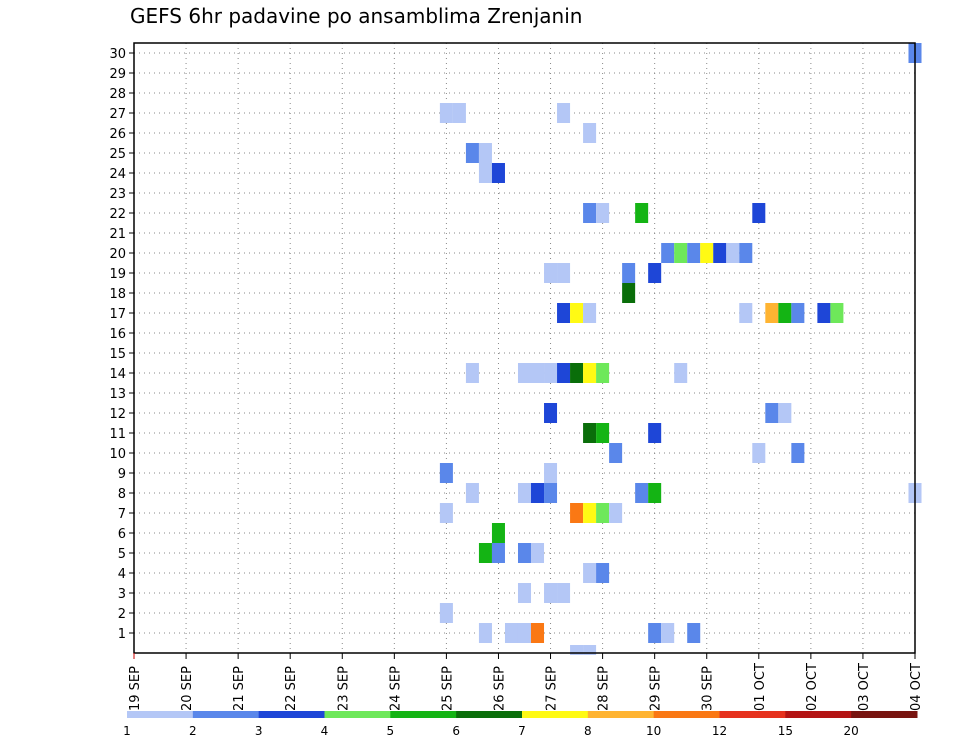 The width and height of the screenshot is (960, 742). I want to click on x-tick-label: 02 OCT, so click(812, 687).